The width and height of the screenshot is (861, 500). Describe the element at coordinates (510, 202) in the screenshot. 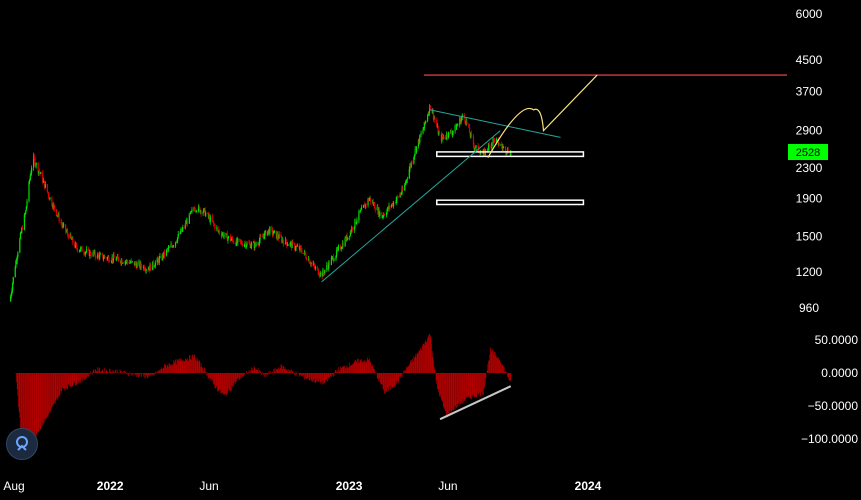

I see `support-zone-lower` at that location.